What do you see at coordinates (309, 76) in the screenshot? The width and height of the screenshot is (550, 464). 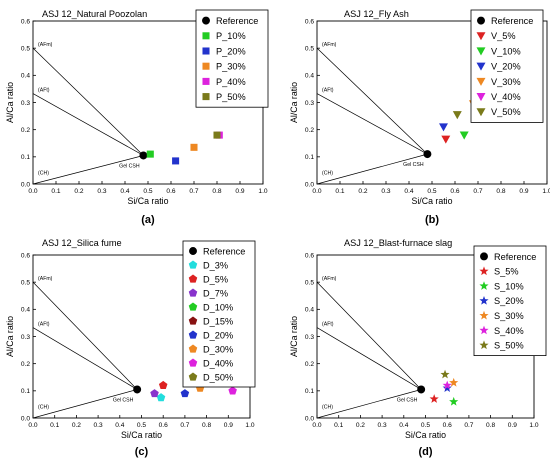 I see `y-tick-label: 0.4` at bounding box center [309, 76].